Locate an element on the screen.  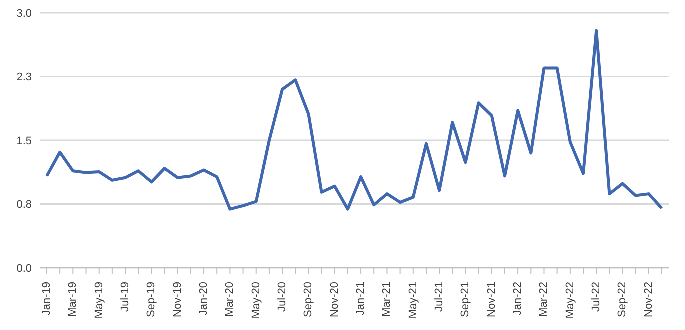
x-tick-label: Jul-20 is located at coordinates (282, 297).